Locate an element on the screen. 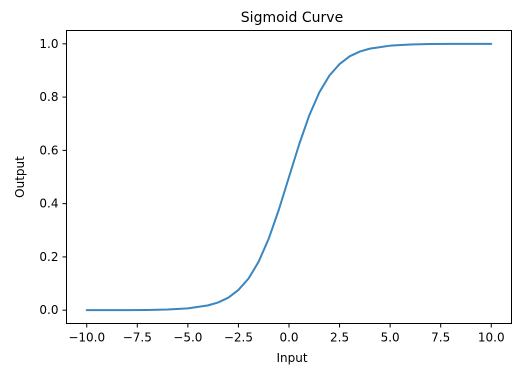  x-tick-label: 2.5 is located at coordinates (339, 338).